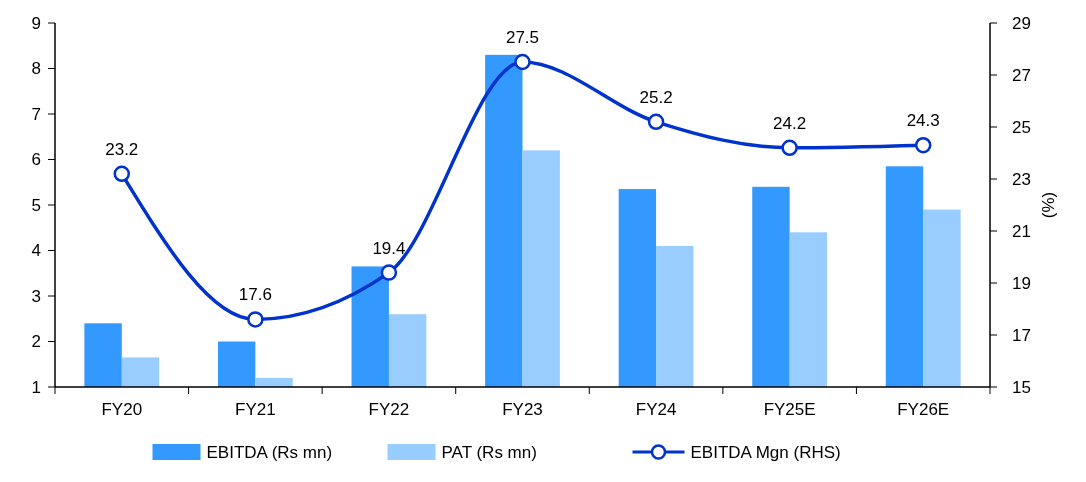 The height and width of the screenshot is (482, 1086). I want to click on y-tick-label: 6, so click(36, 160).